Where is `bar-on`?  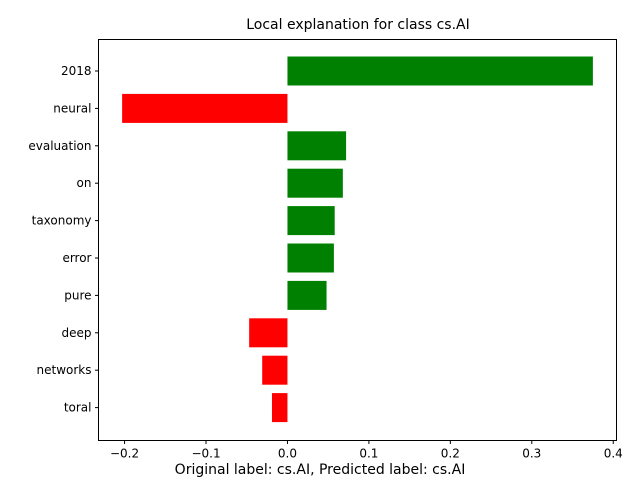 bar-on is located at coordinates (315, 183).